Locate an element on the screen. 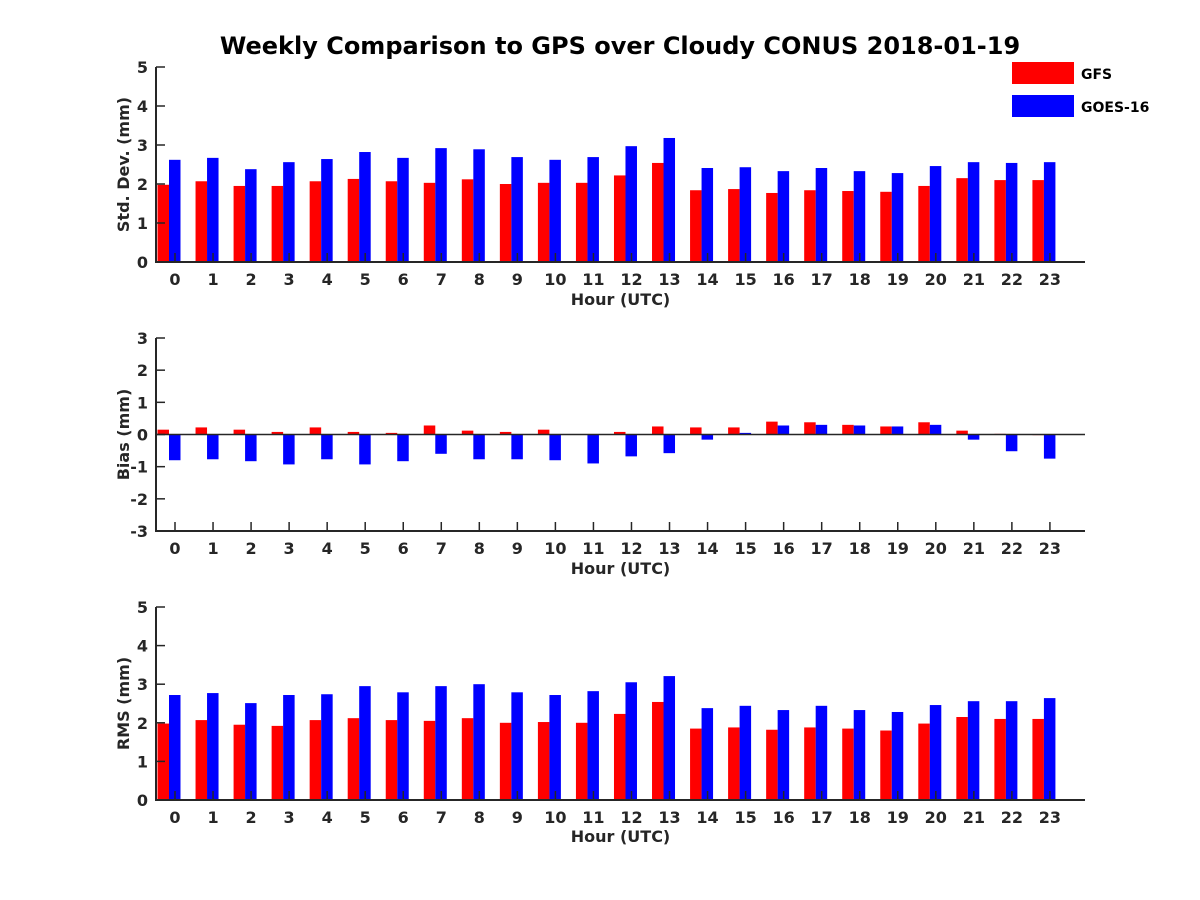 The height and width of the screenshot is (900, 1200). y-tick-label: 3 is located at coordinates (142, 145).